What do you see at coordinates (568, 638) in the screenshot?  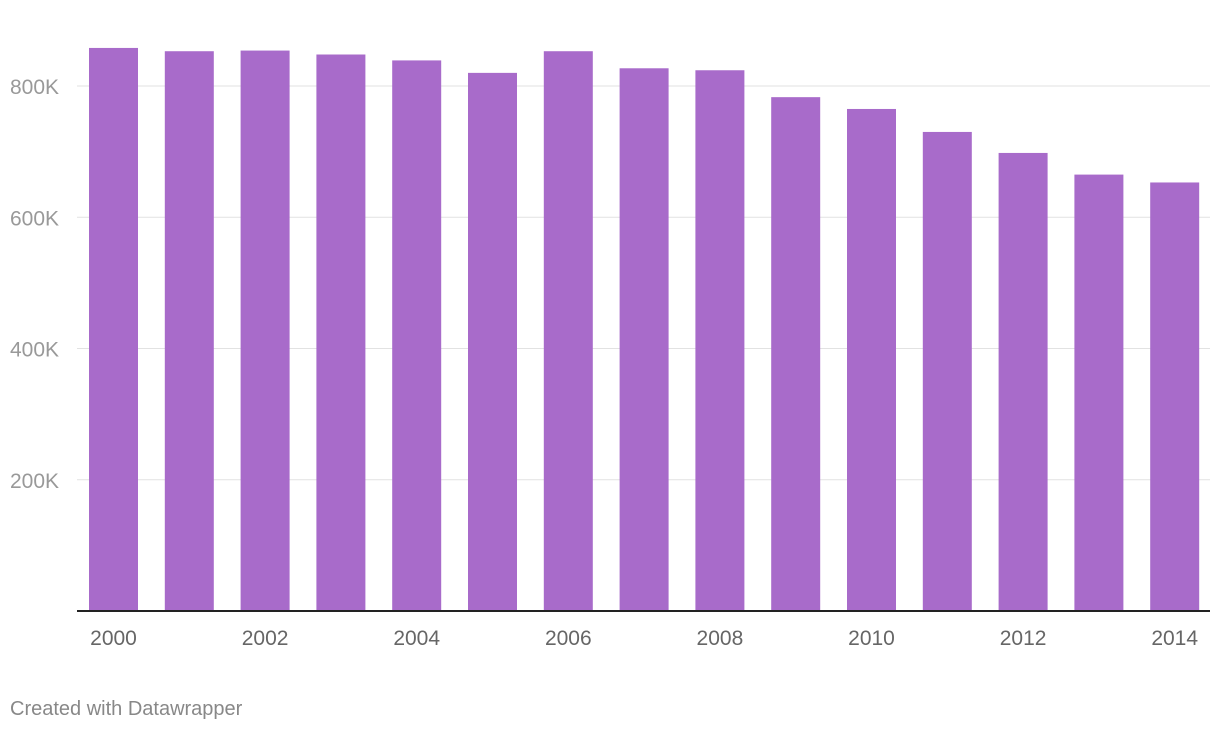 I see `x-tick-label: 2006` at bounding box center [568, 638].